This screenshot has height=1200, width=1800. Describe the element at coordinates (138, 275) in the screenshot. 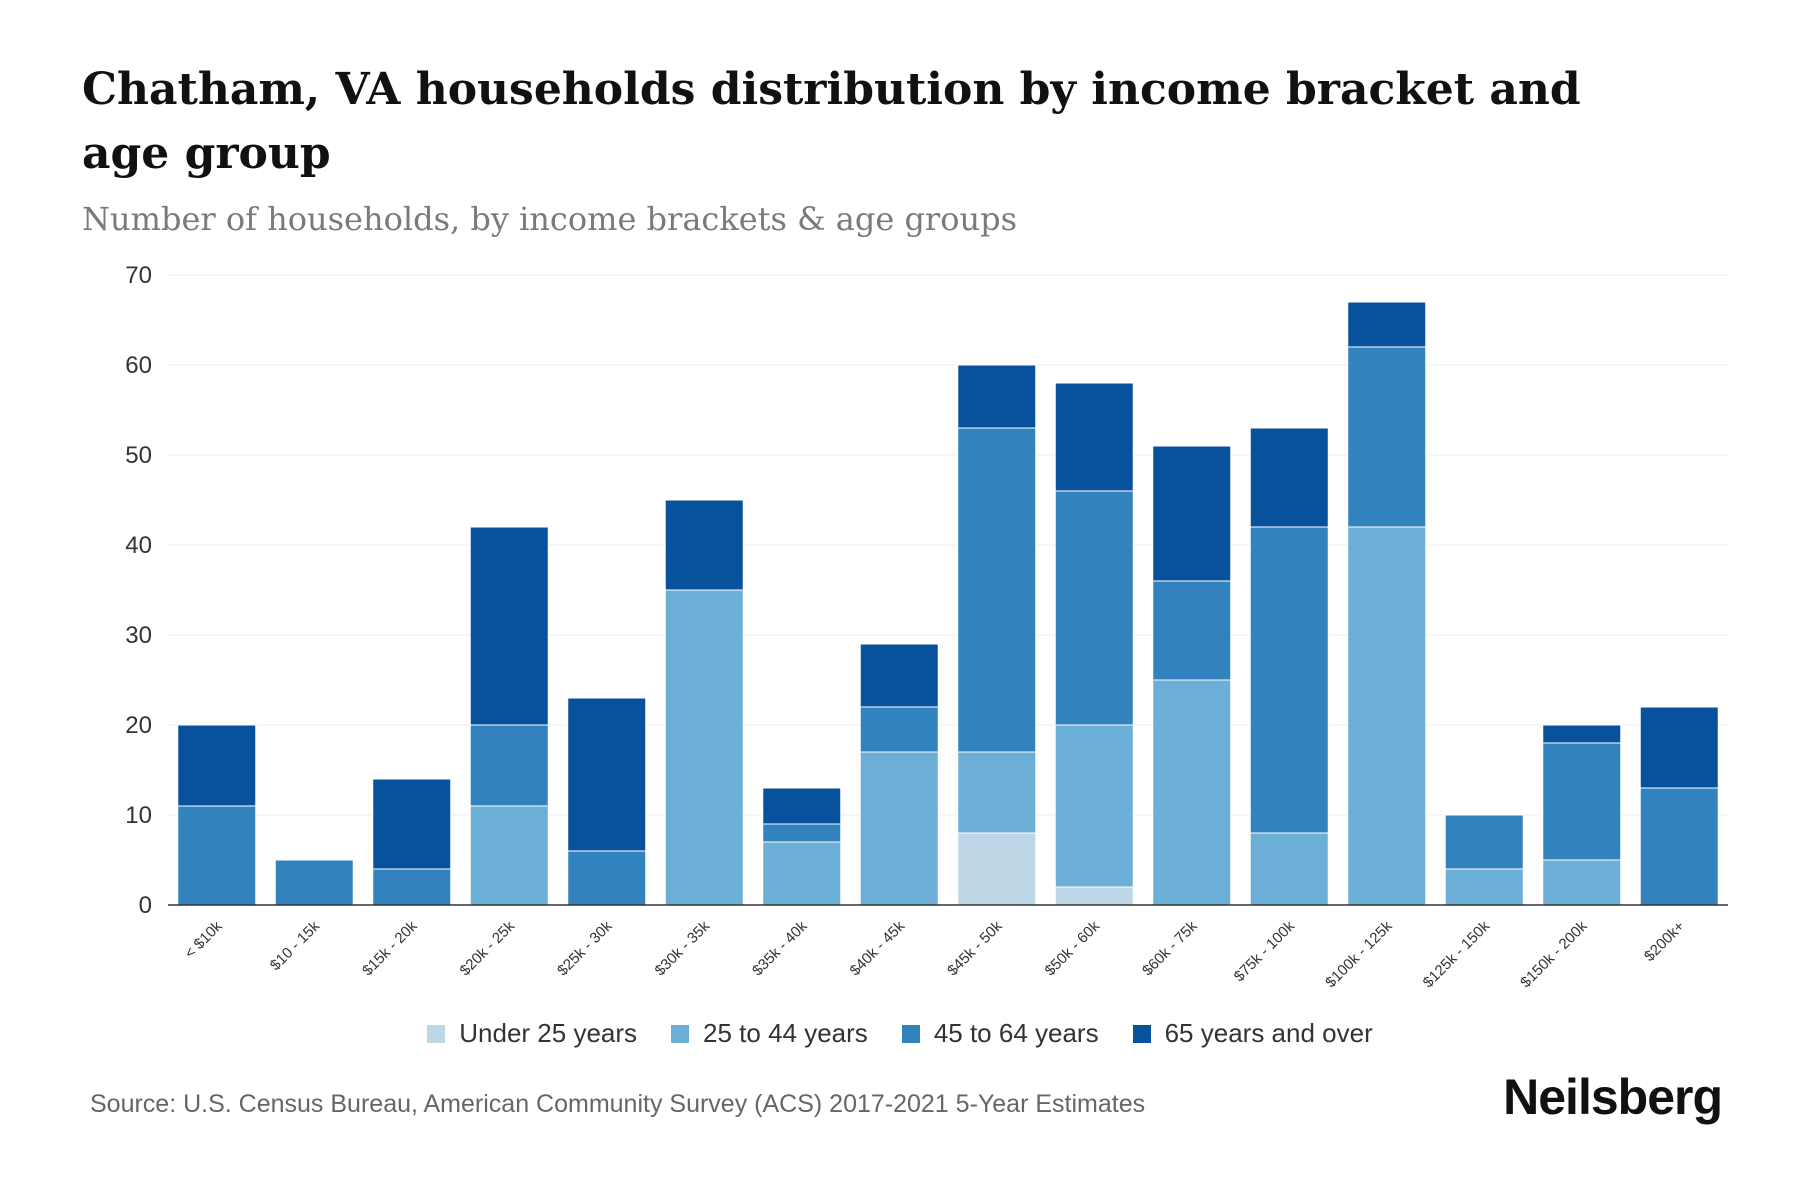

I see `y-tick-label: 70` at that location.